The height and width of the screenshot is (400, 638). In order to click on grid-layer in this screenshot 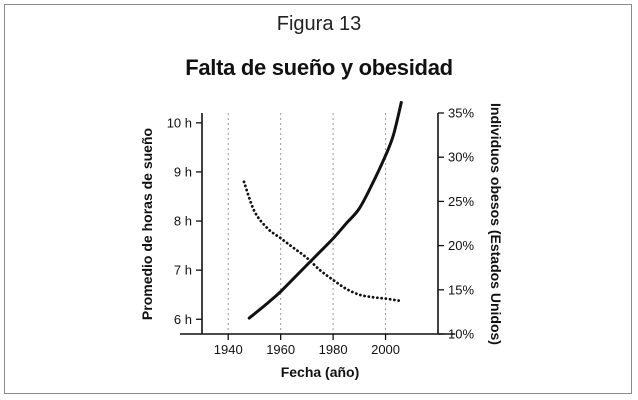, I will do `click(307, 223)`.